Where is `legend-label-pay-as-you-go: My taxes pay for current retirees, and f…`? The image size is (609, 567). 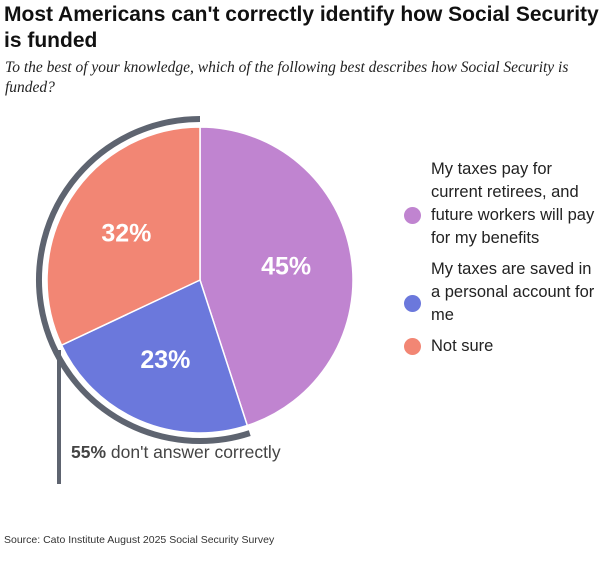
legend-label-pay-as-you-go: My taxes pay for current retirees, and f… is located at coordinates (513, 203).